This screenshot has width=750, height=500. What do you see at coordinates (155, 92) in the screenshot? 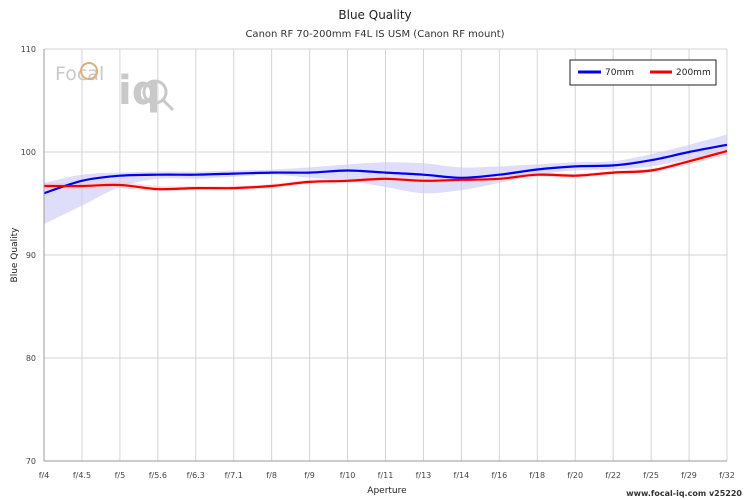
I see `logo-magnifier-icon` at bounding box center [155, 92].